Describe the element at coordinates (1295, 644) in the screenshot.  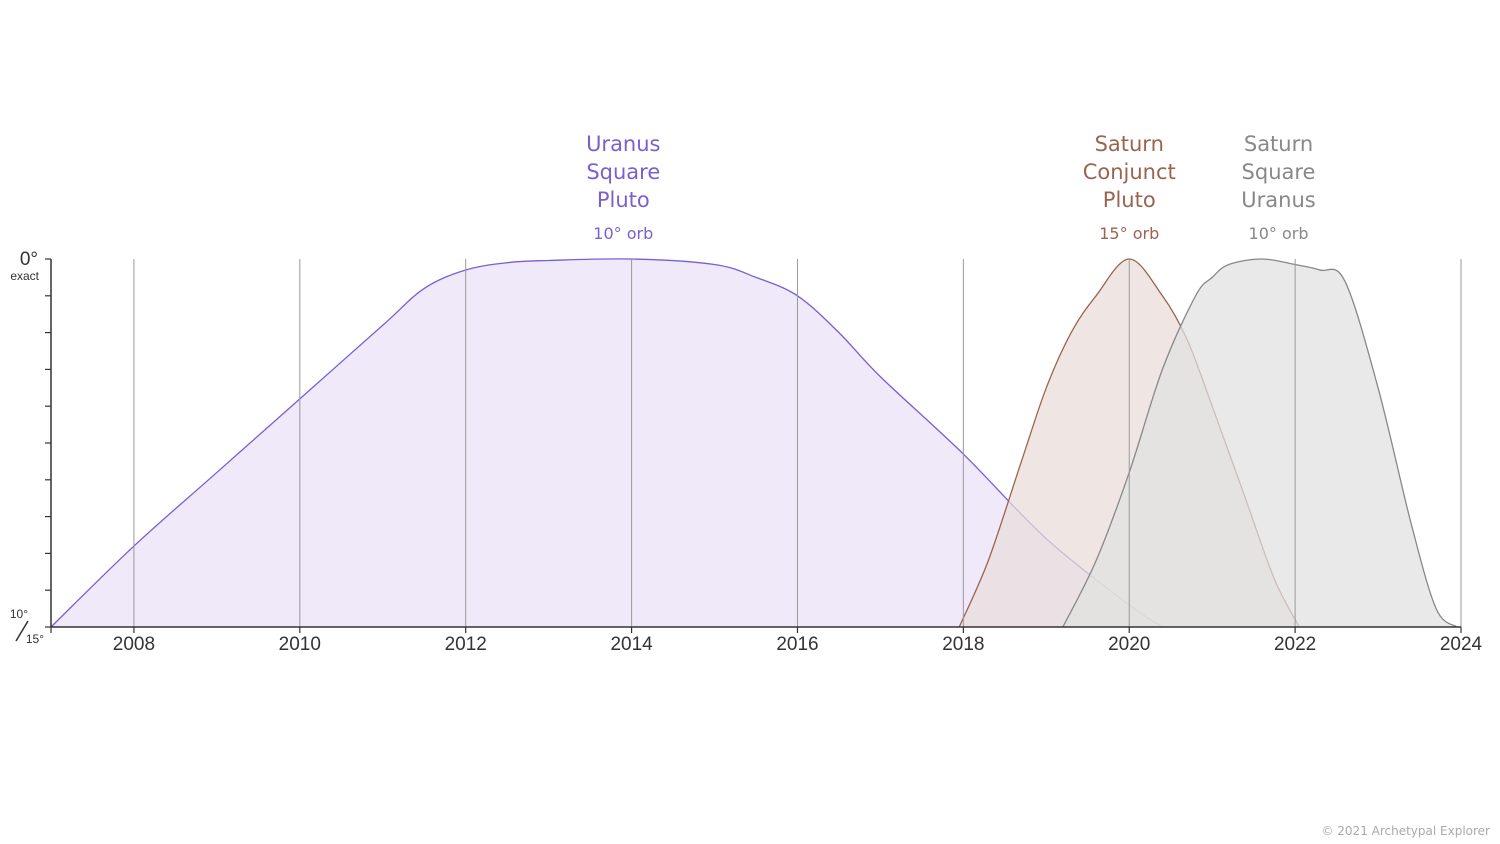
I see `x-tick-label-2022: 2022` at that location.